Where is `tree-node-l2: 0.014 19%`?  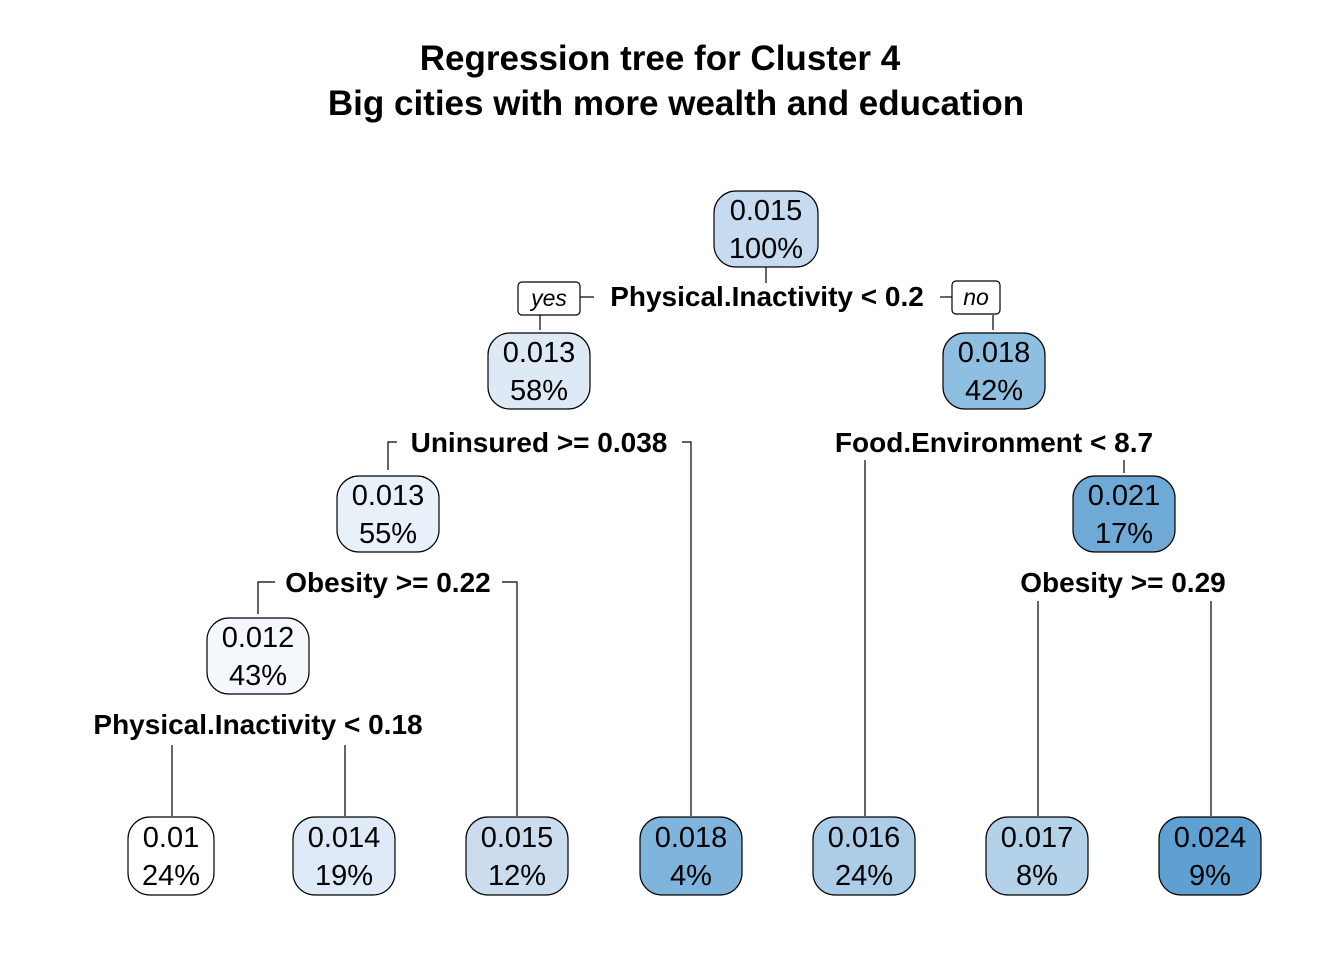
tree-node-l2: 0.014 19% is located at coordinates (344, 856).